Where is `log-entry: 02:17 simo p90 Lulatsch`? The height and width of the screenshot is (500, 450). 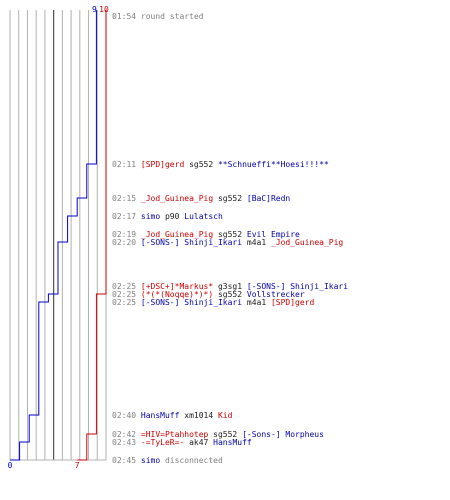 log-entry: 02:17 simo p90 Lulatsch is located at coordinates (167, 216).